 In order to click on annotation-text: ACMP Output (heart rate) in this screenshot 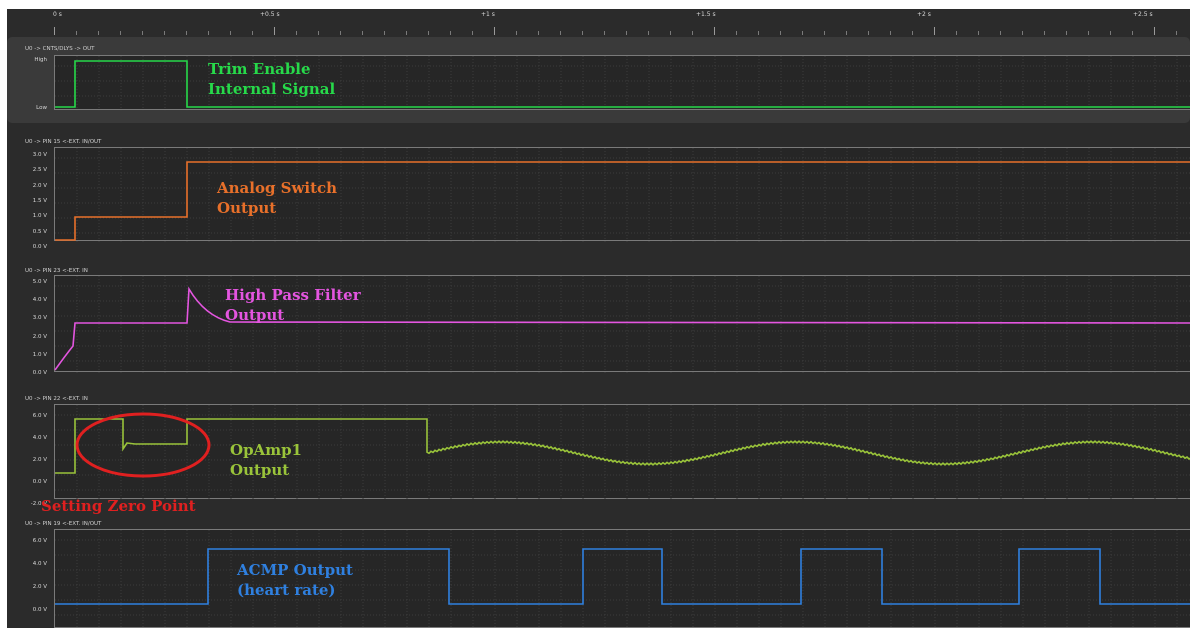, I will do `click(295, 580)`.